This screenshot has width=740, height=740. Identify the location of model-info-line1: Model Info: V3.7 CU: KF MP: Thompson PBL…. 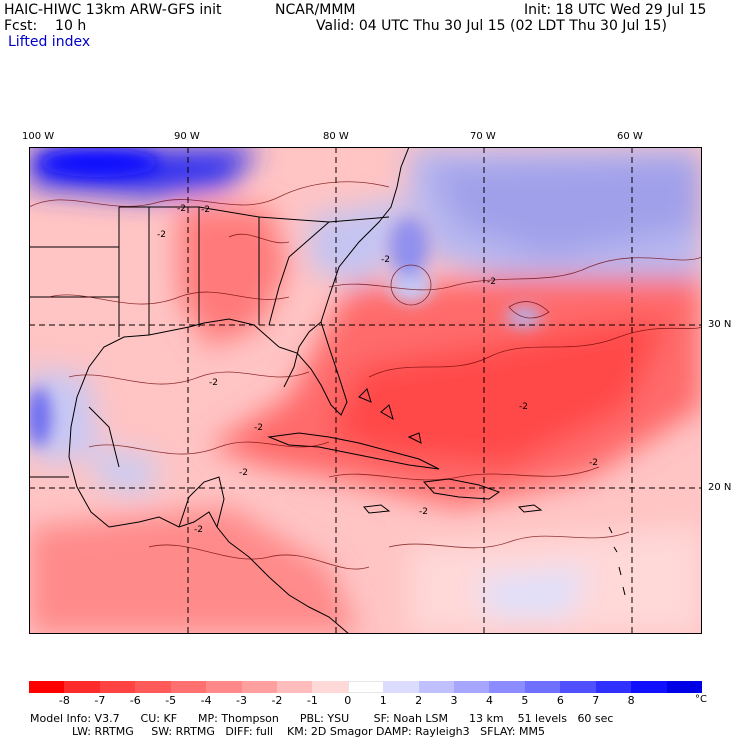
(322, 718).